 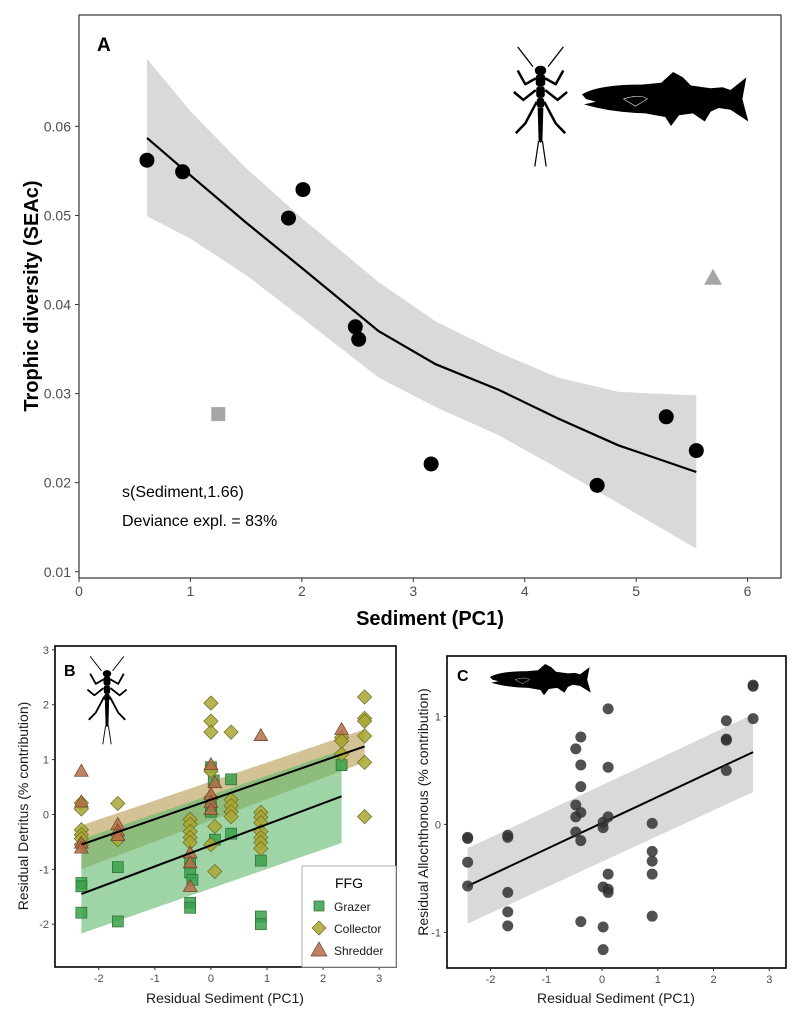 What do you see at coordinates (463, 676) in the screenshot?
I see `panel-c-tag: C` at bounding box center [463, 676].